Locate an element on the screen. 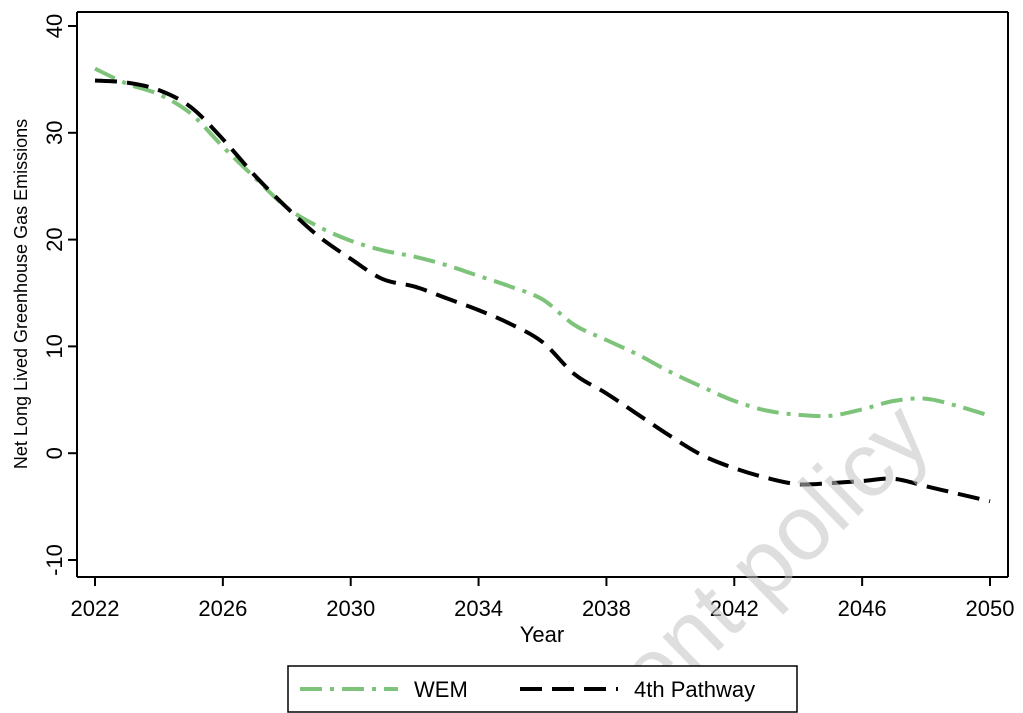 This screenshot has width=1023, height=713. x-tick-label: 2038 is located at coordinates (606, 608).